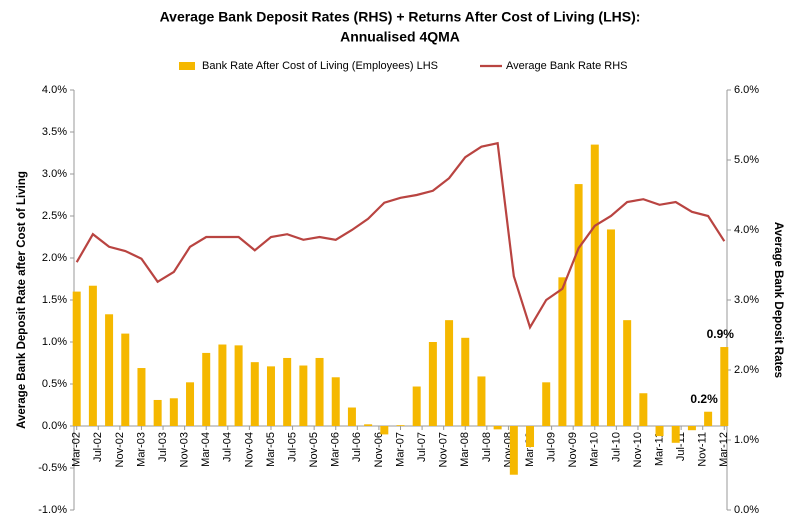 The image size is (800, 528). I want to click on x-tick-label: Nov-07, so click(444, 449).